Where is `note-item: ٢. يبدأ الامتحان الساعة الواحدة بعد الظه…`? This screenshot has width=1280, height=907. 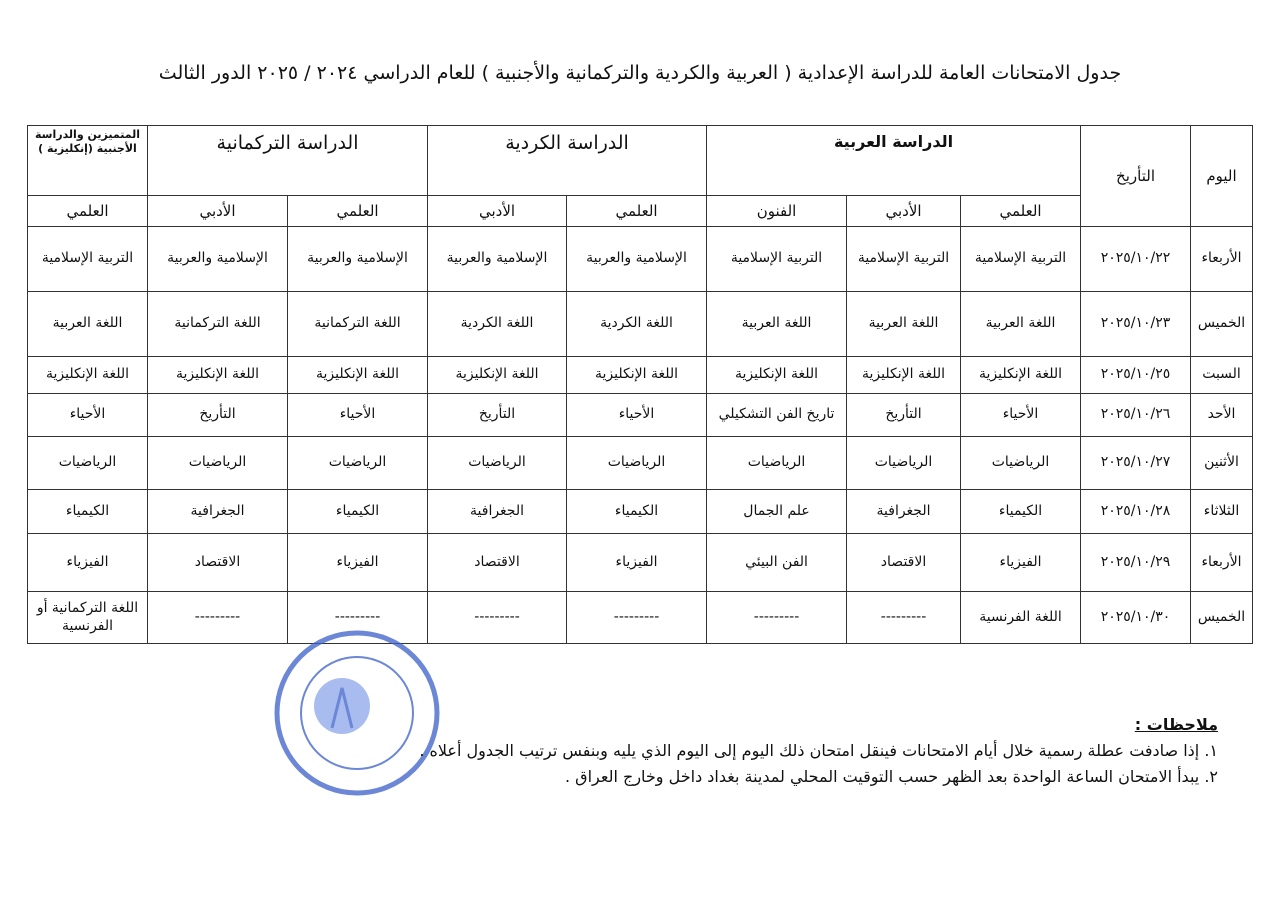 note-item: ٢. يبدأ الامتحان الساعة الواحدة بعد الظه… is located at coordinates (891, 776).